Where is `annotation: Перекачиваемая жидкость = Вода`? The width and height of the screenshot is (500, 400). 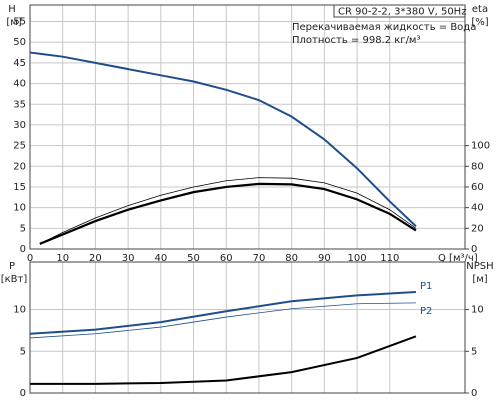 annotation: Перекачиваемая жидкость = Вода is located at coordinates (384, 27).